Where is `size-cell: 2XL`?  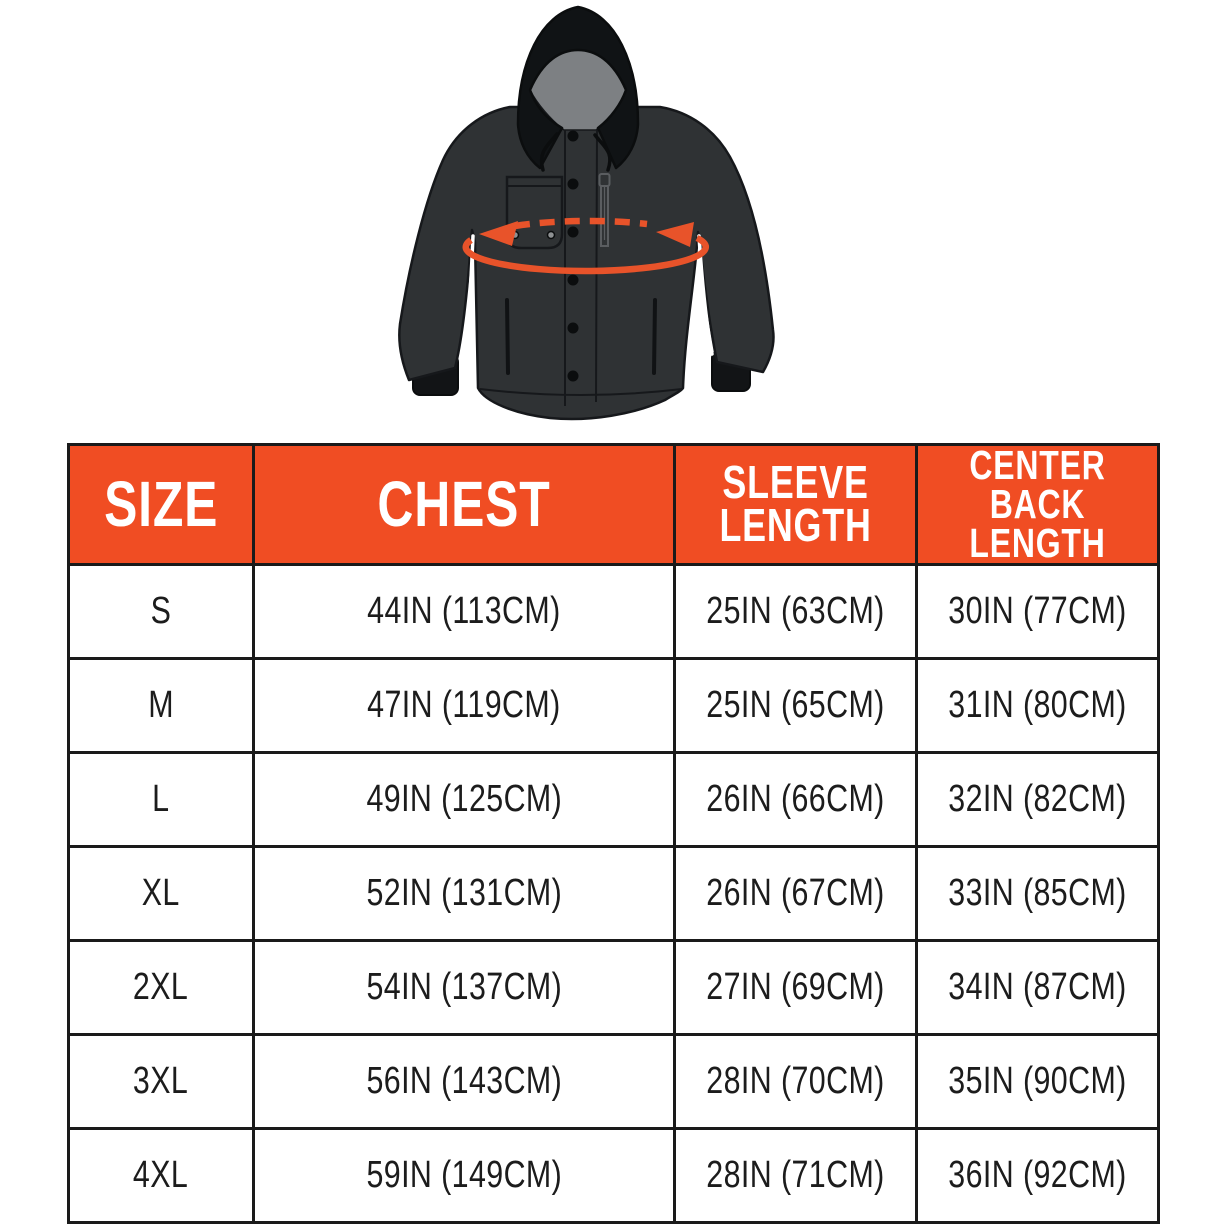 size-cell: 2XL is located at coordinates (161, 987).